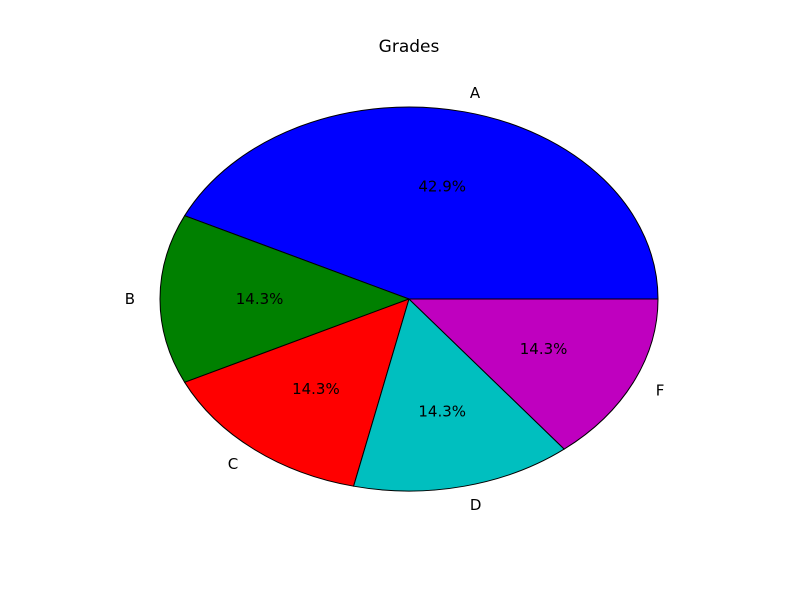  What do you see at coordinates (233, 464) in the screenshot?
I see `category-label-c: C` at bounding box center [233, 464].